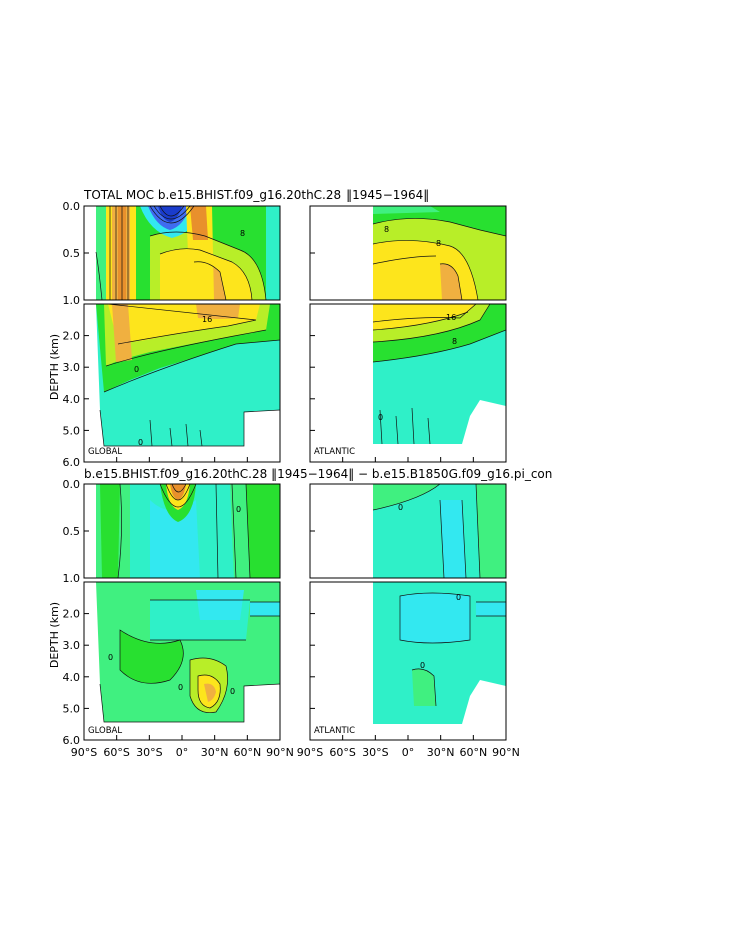 Image resolution: width=733 pixels, height=945 pixels. Describe the element at coordinates (188, 383) in the screenshot. I see `moc-global-lower-field` at that location.